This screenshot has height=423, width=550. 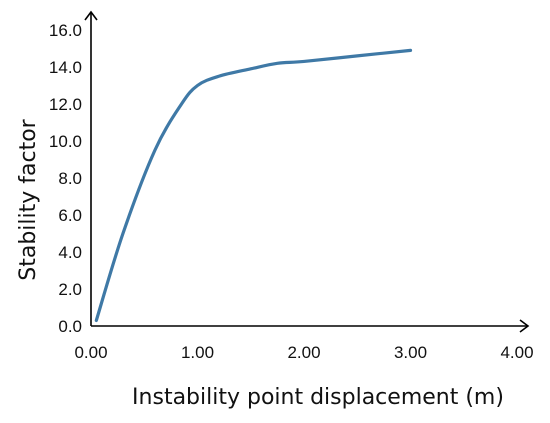 I want to click on x-tick-label: 3.00, so click(x=410, y=352).